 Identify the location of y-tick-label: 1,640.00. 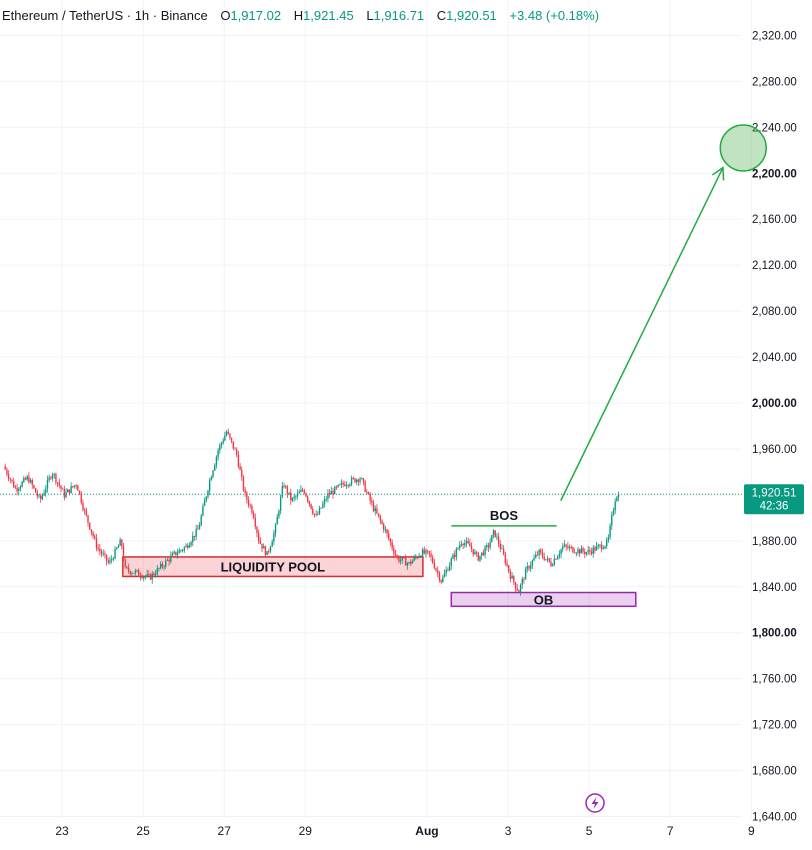
(774, 818).